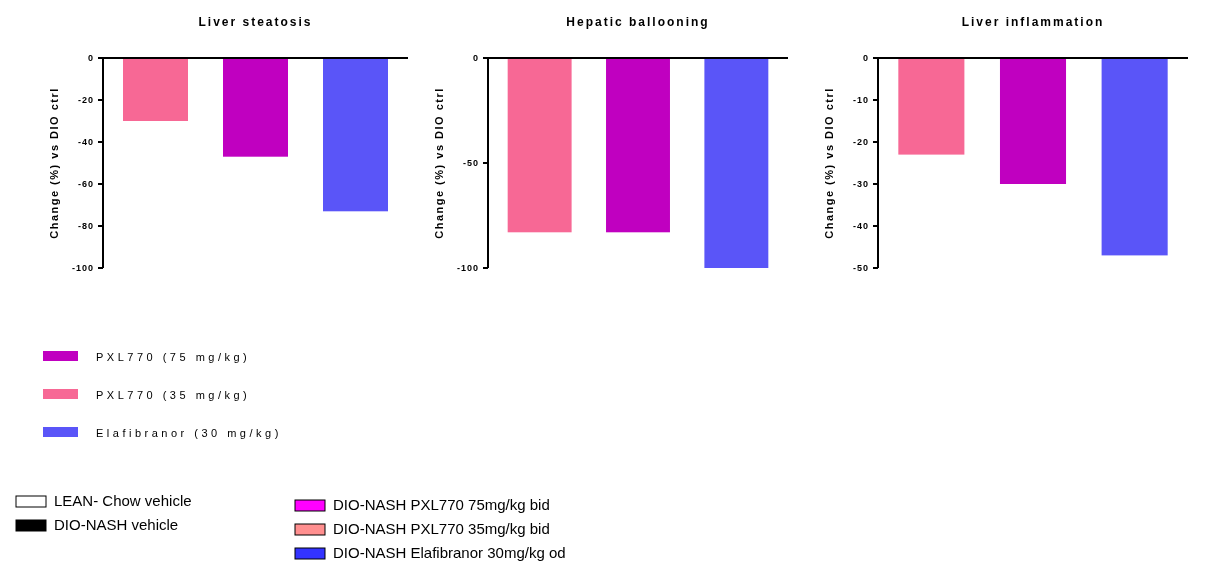  Describe the element at coordinates (123, 500) in the screenshot. I see `text: LEAN- Chow vehicle` at that location.